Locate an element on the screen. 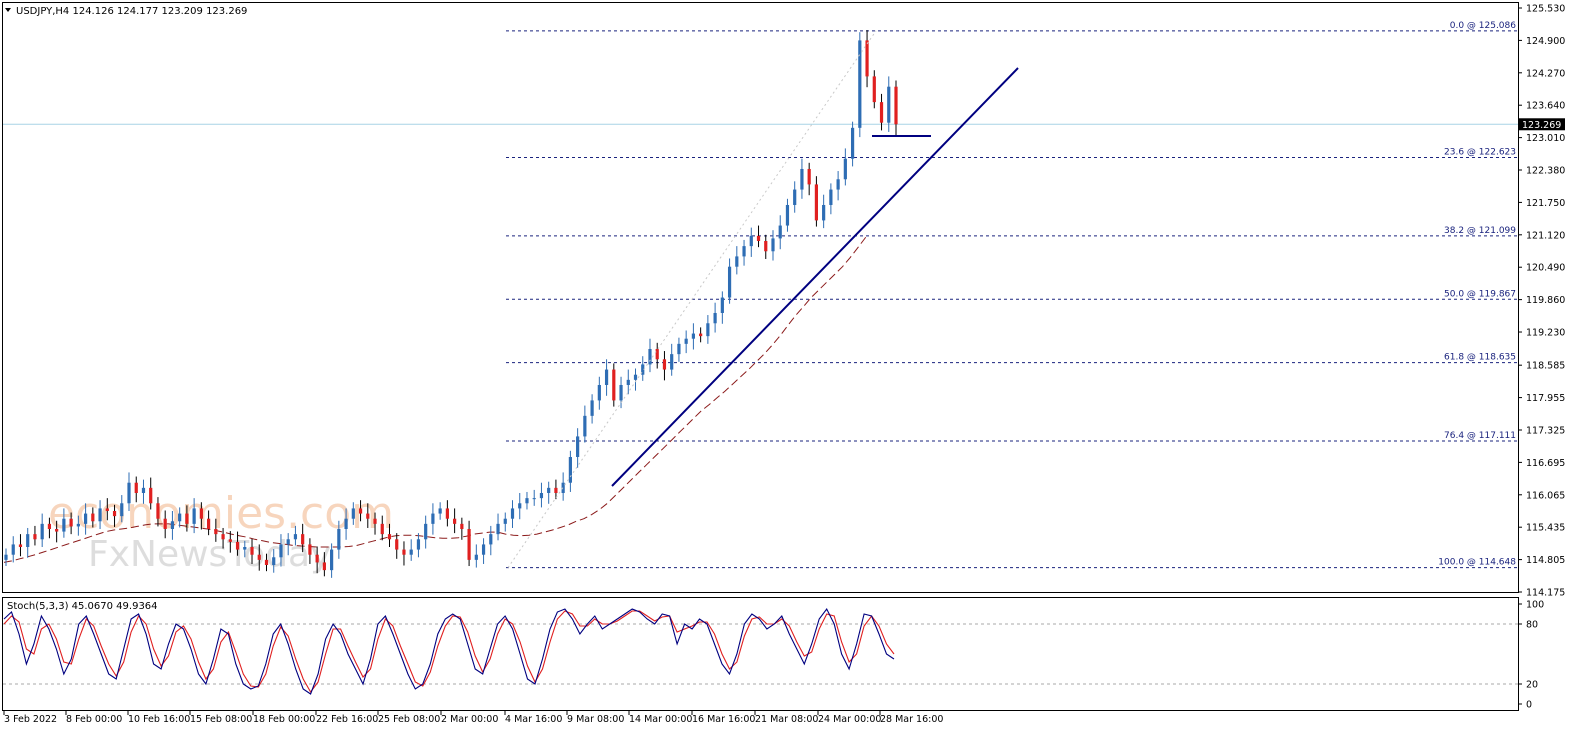 This screenshot has width=1596, height=747. x-tick-label: 28 Mar 16:00 is located at coordinates (911, 719).